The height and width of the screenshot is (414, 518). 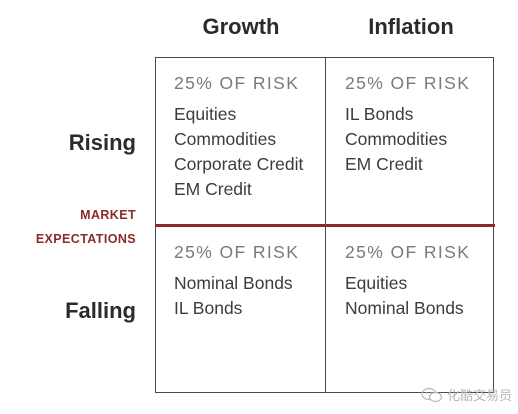 What do you see at coordinates (85, 239) in the screenshot?
I see `divider-label-line2: EXPECTATIONS` at bounding box center [85, 239].